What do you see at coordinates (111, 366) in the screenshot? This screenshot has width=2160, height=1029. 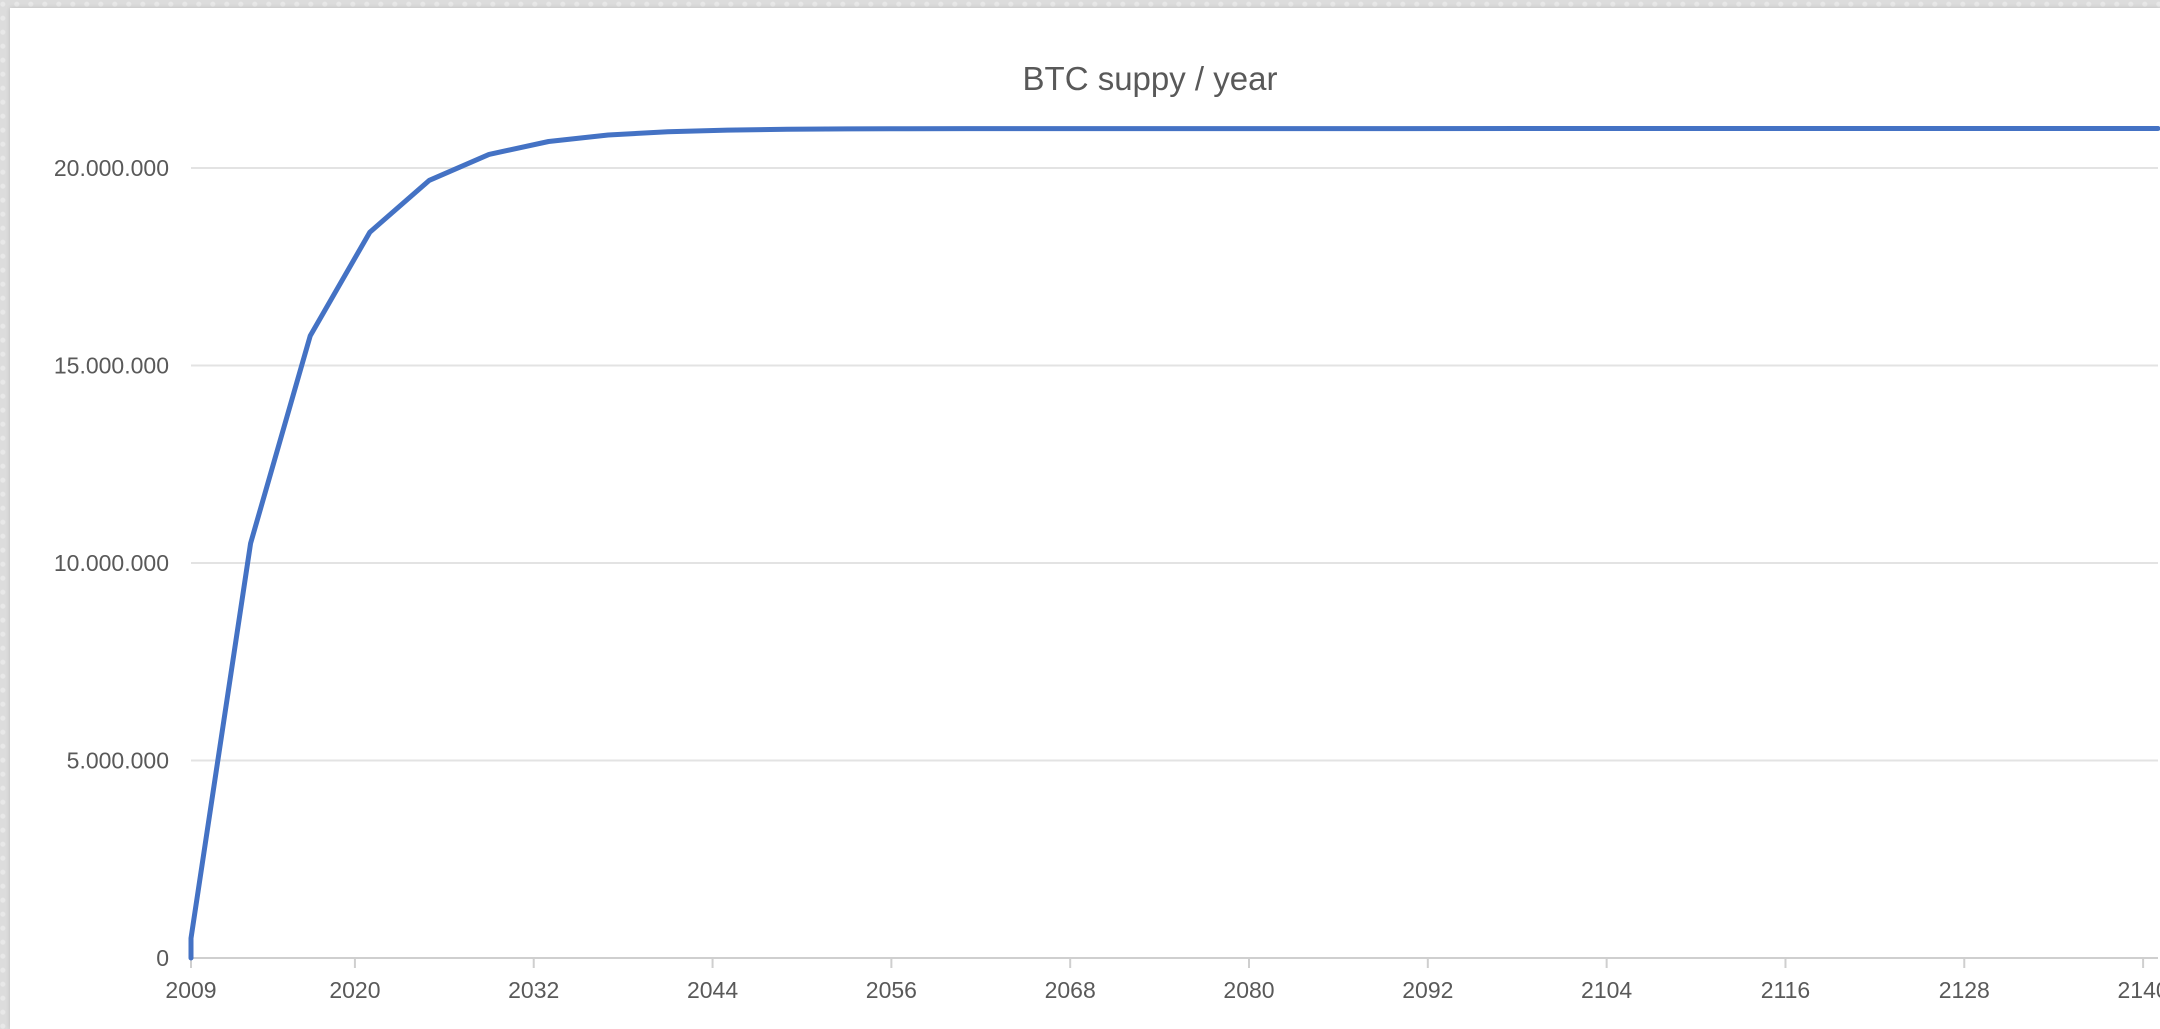 I see `y-tick-label: 15.000.000` at bounding box center [111, 366].